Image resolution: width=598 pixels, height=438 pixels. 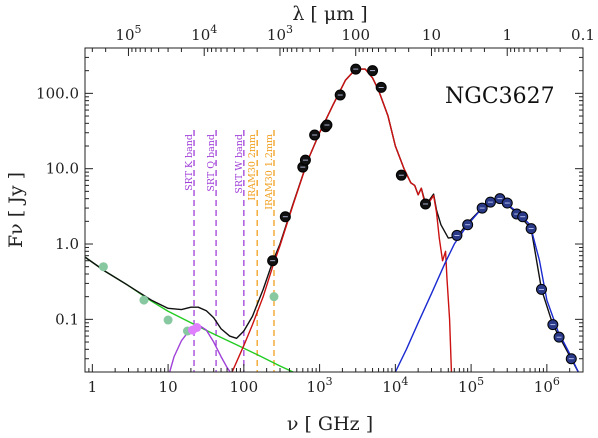 What do you see at coordinates (507, 35) in the screenshot?
I see `top-tick-label: 1` at bounding box center [507, 35].